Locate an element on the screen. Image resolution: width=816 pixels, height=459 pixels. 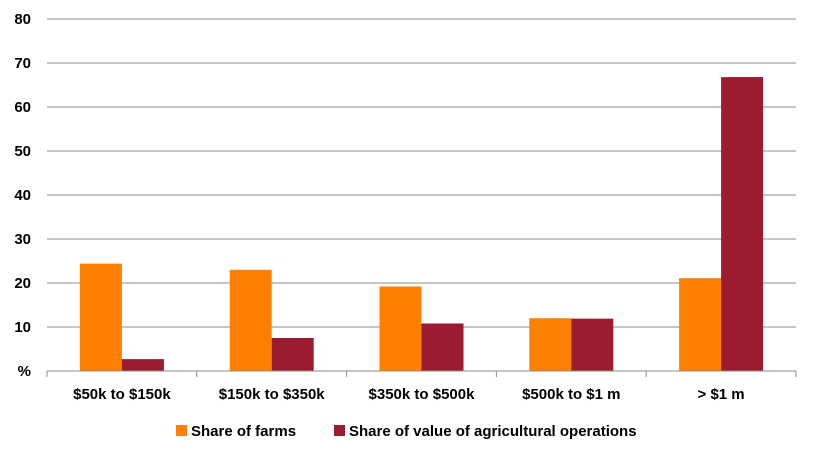
y-tick-label: 20 is located at coordinates (22, 283).